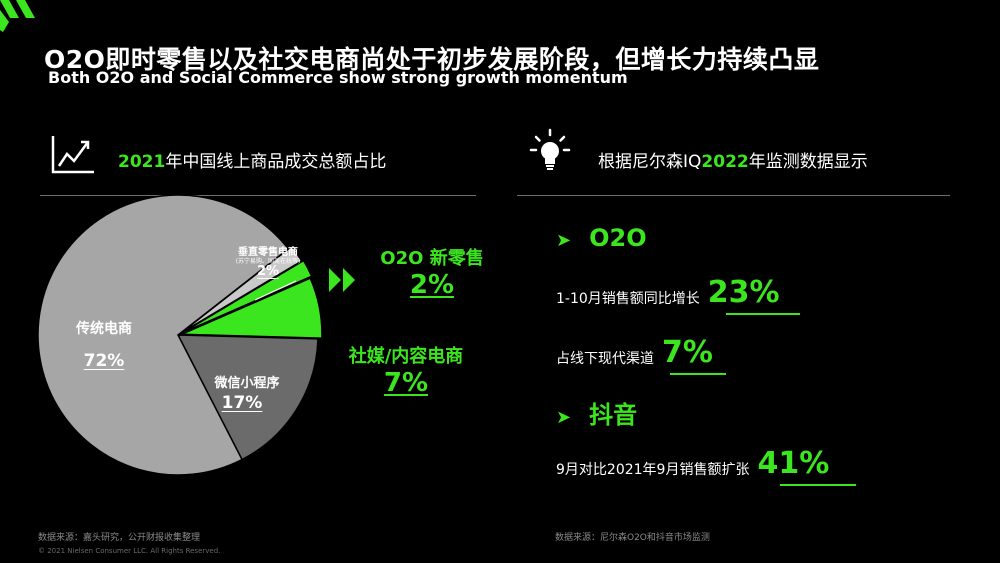 The width and height of the screenshot is (1000, 563). Describe the element at coordinates (605, 359) in the screenshot. I see `metric-o2o-share-label: 占线下现代渠道` at that location.